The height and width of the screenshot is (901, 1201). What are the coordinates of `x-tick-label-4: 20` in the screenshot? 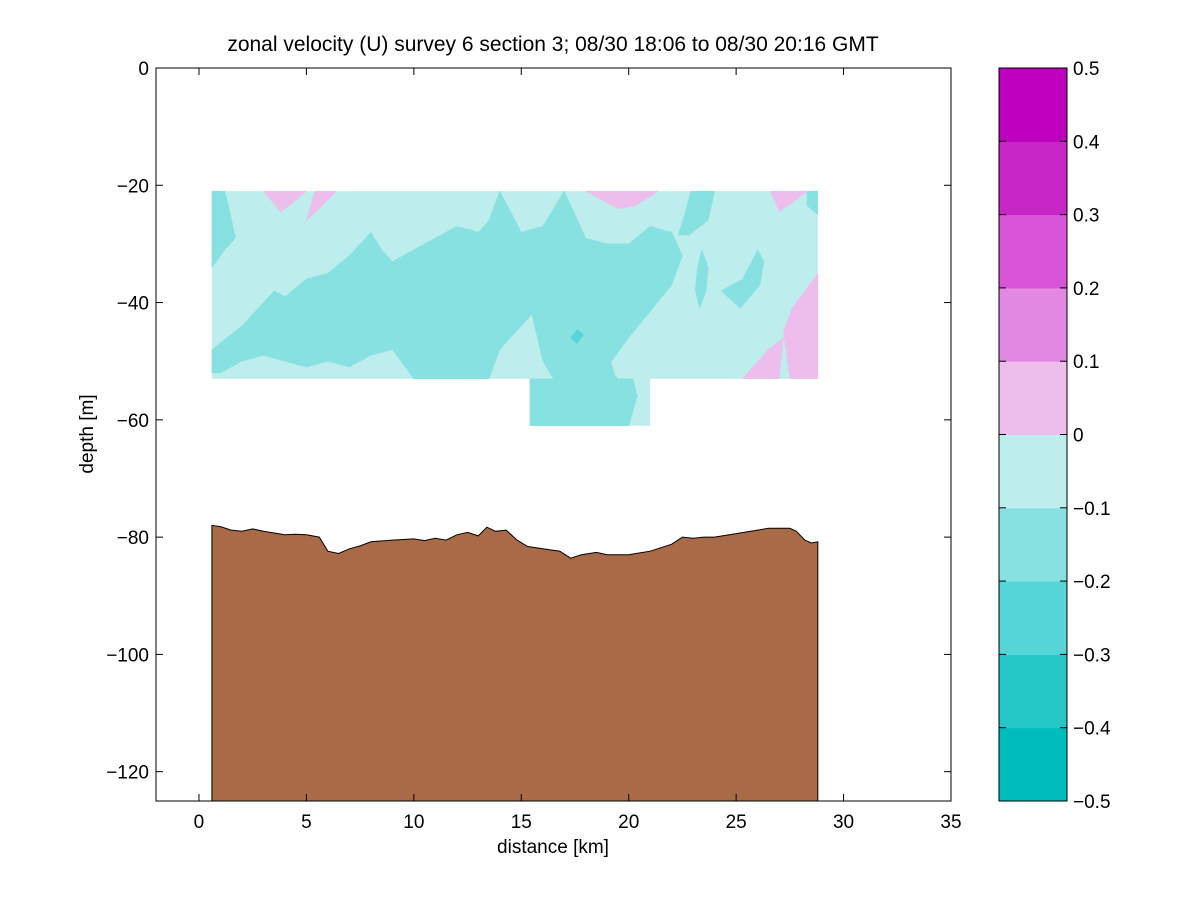 It's located at (628, 822).